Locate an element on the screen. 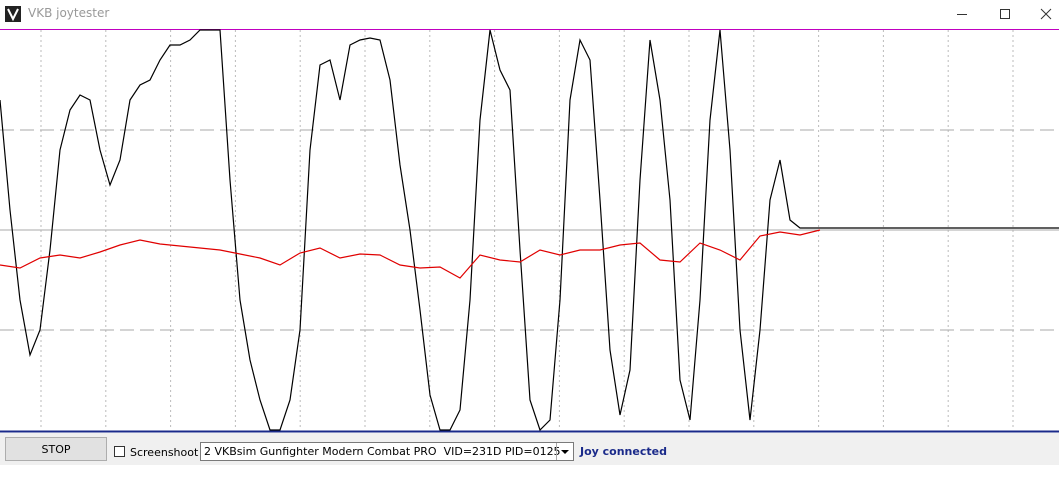 The image size is (1059, 494). stop-button: STOP is located at coordinates (56, 449).